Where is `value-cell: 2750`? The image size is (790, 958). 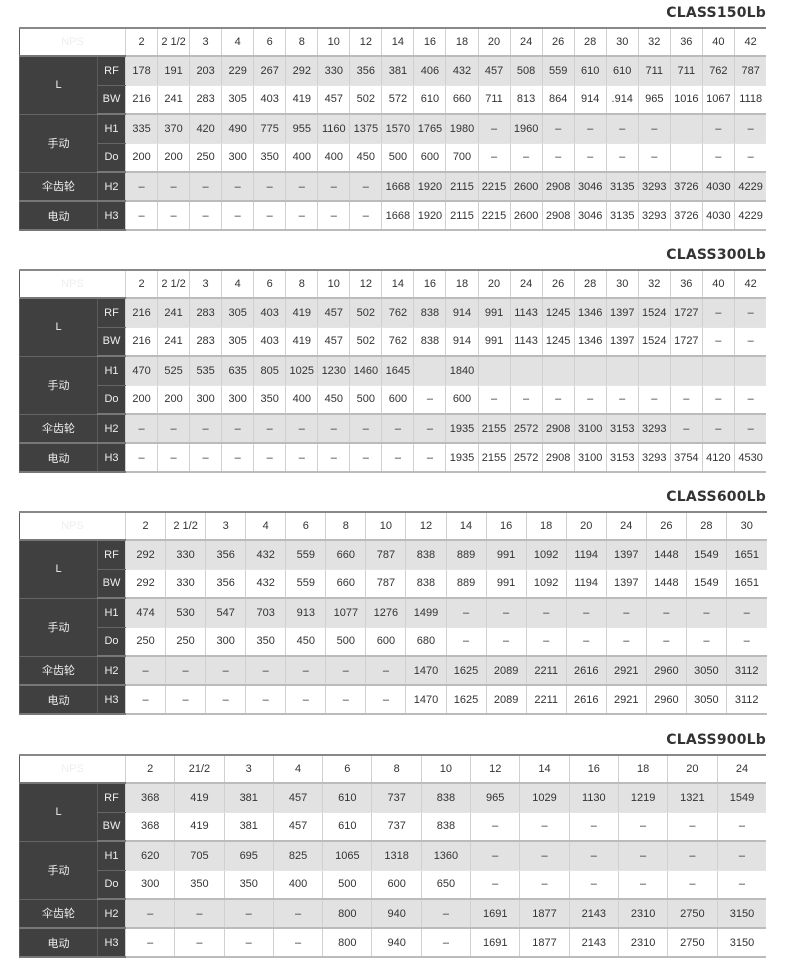 value-cell: 2750 is located at coordinates (692, 914).